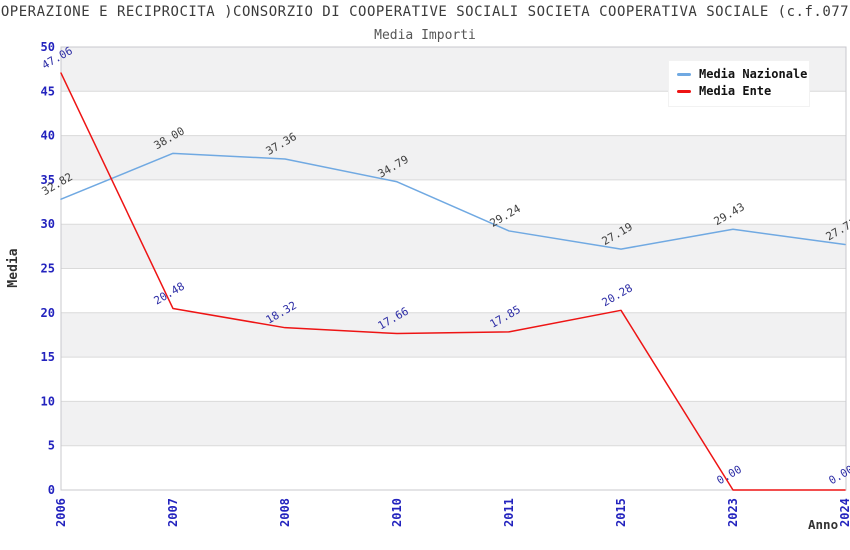  I want to click on x-axis-title: Anno, so click(823, 524).